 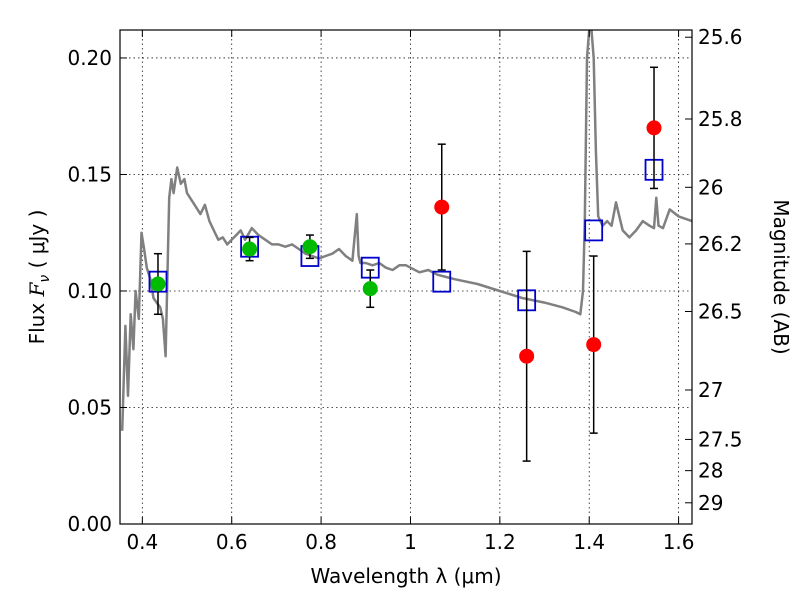 What do you see at coordinates (710, 390) in the screenshot?
I see `y2-tick-label: 27` at bounding box center [710, 390].